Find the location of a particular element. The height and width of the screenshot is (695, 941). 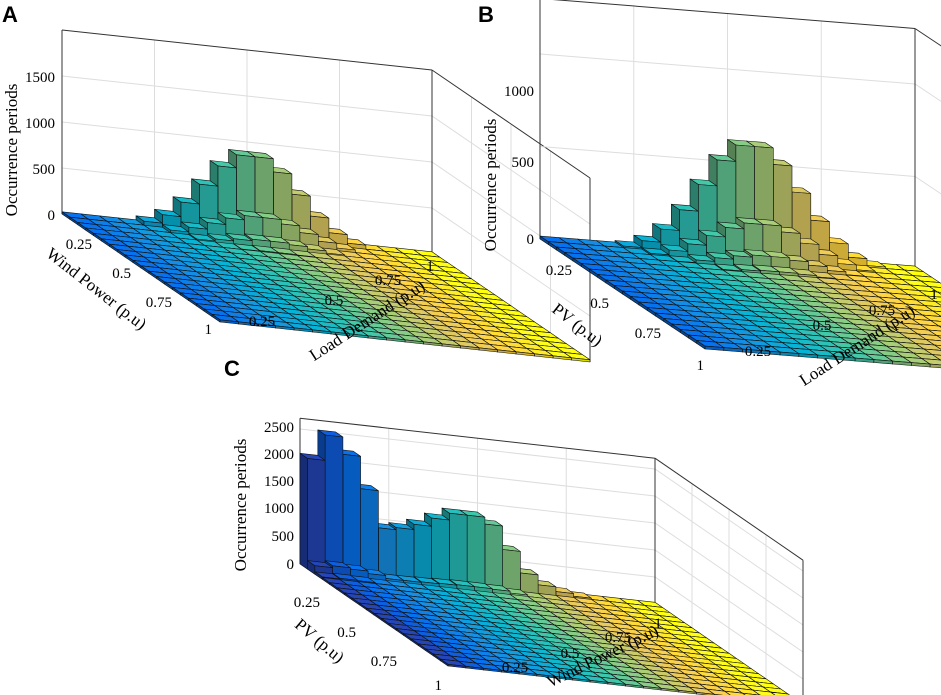

panel-b-x-tick: 0.25 is located at coordinates (758, 352).